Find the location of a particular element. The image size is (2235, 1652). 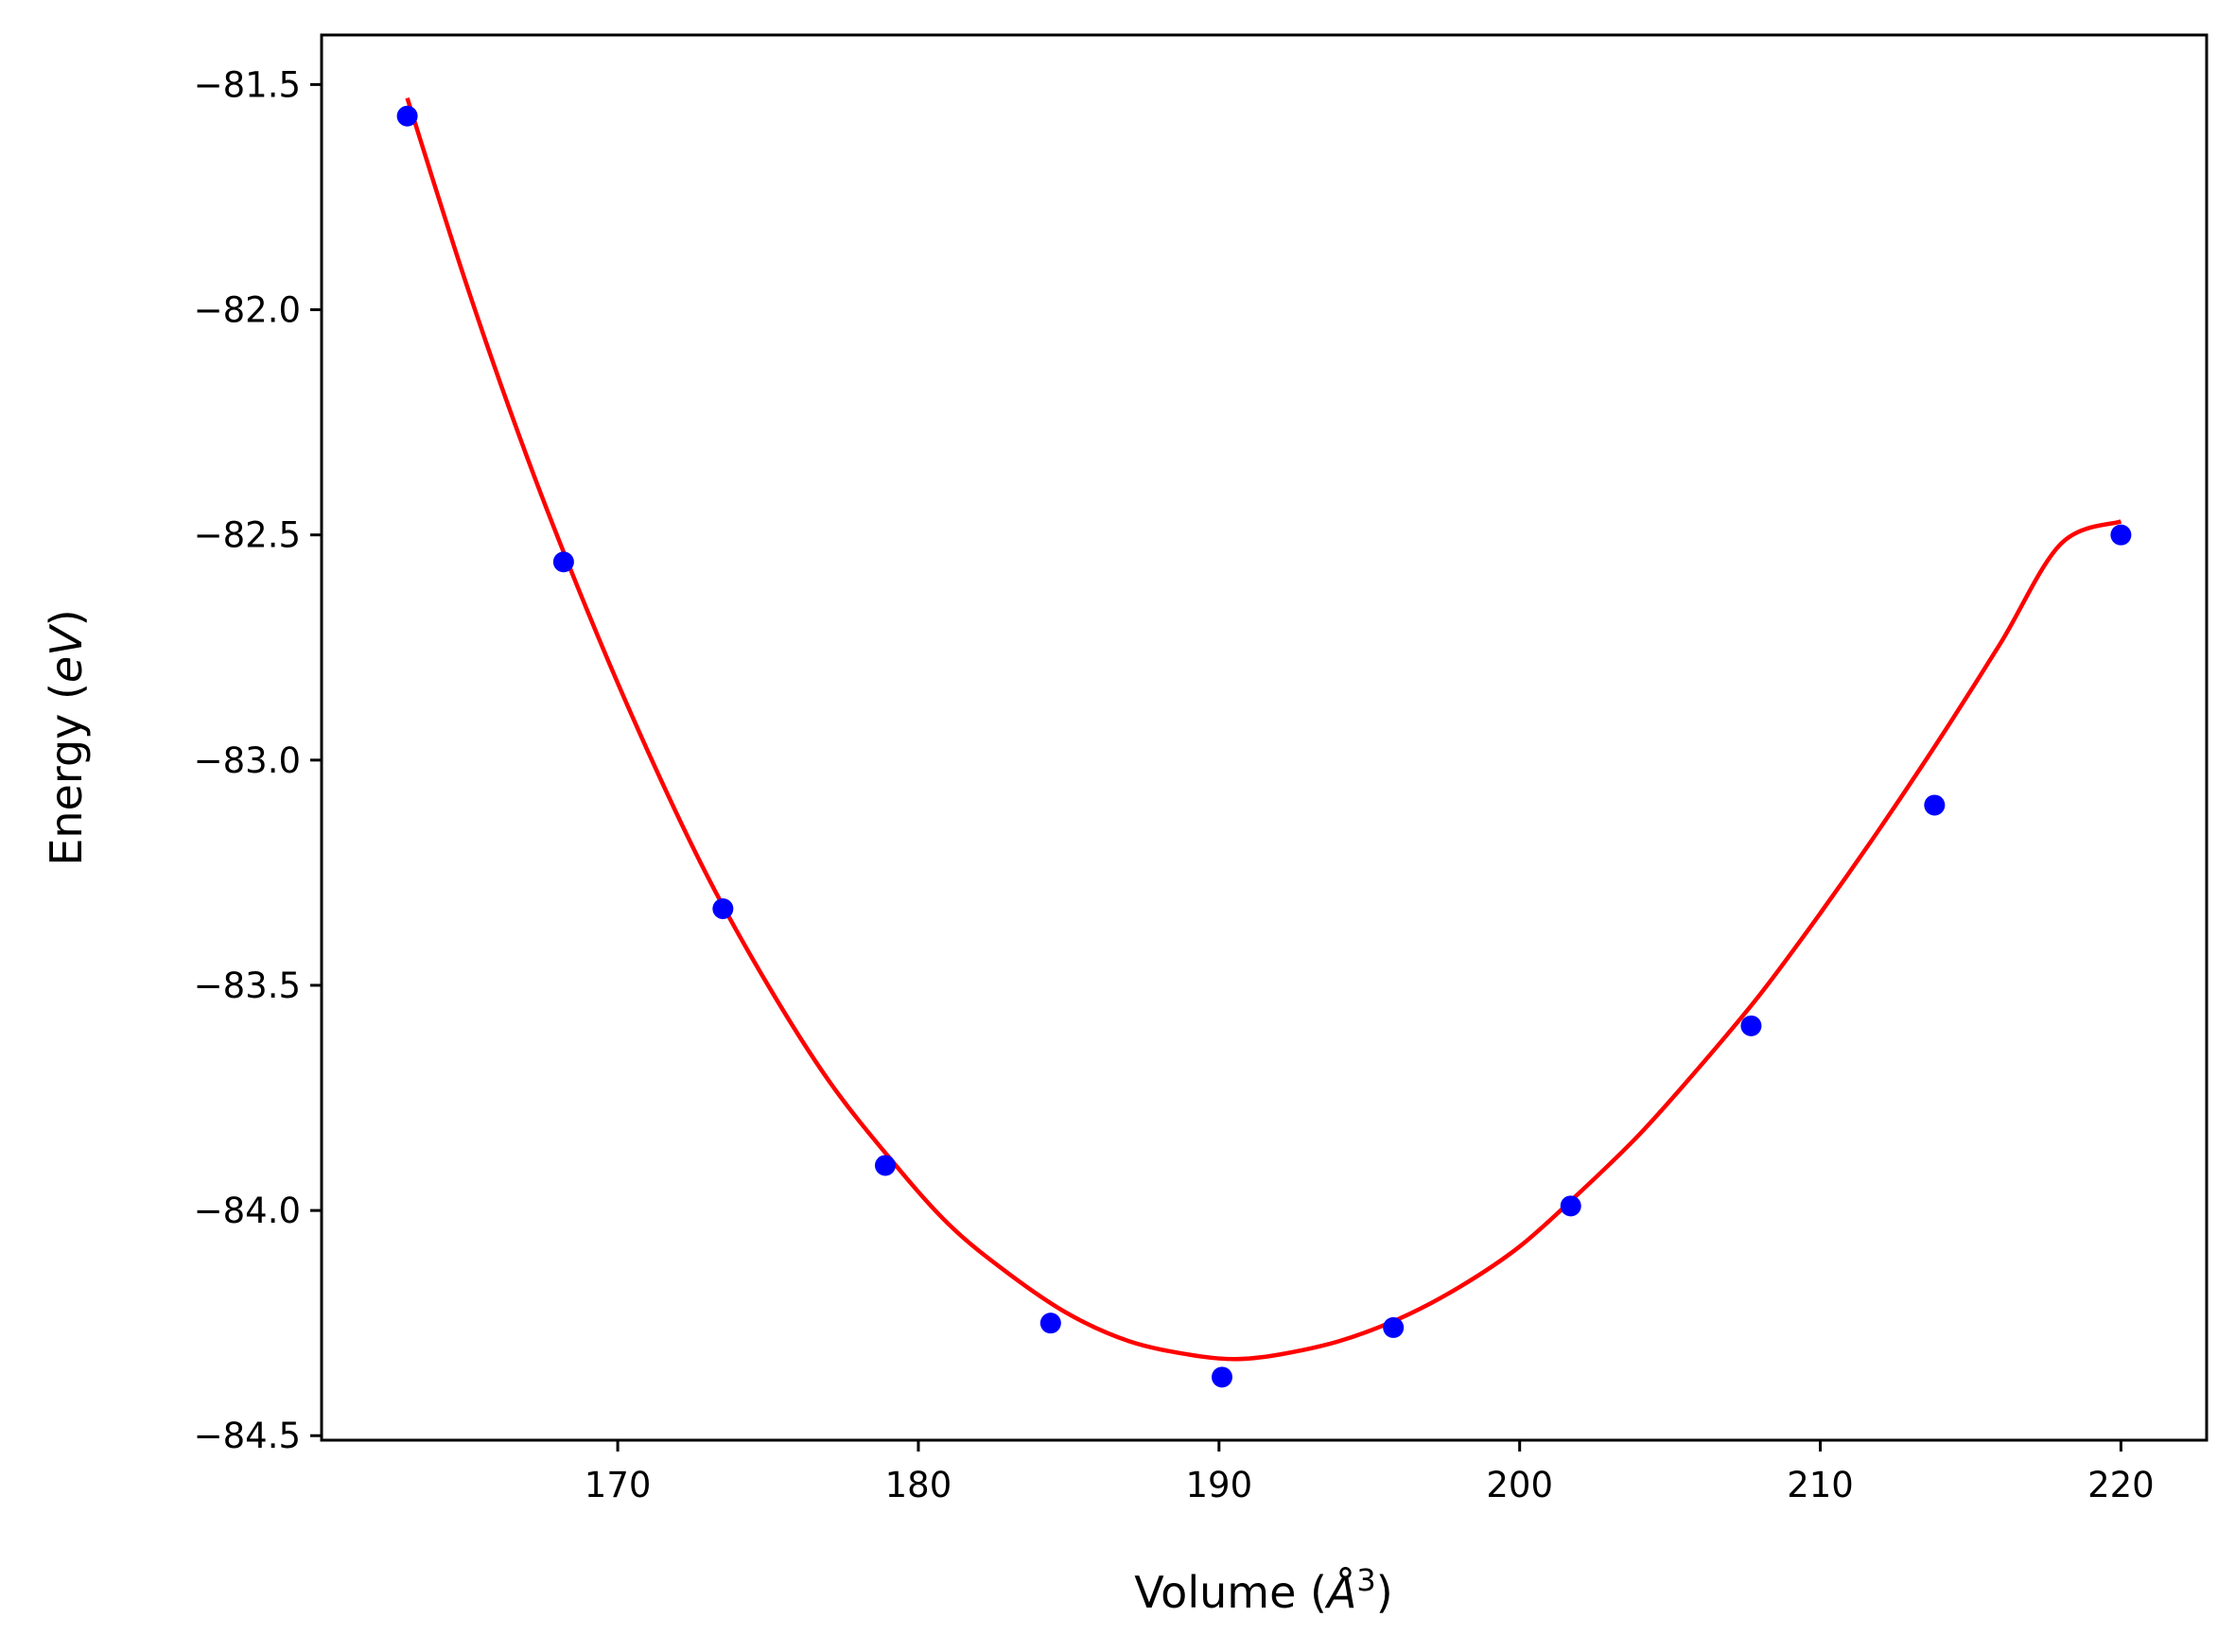

x-tick-label: 200 is located at coordinates (1519, 1485).